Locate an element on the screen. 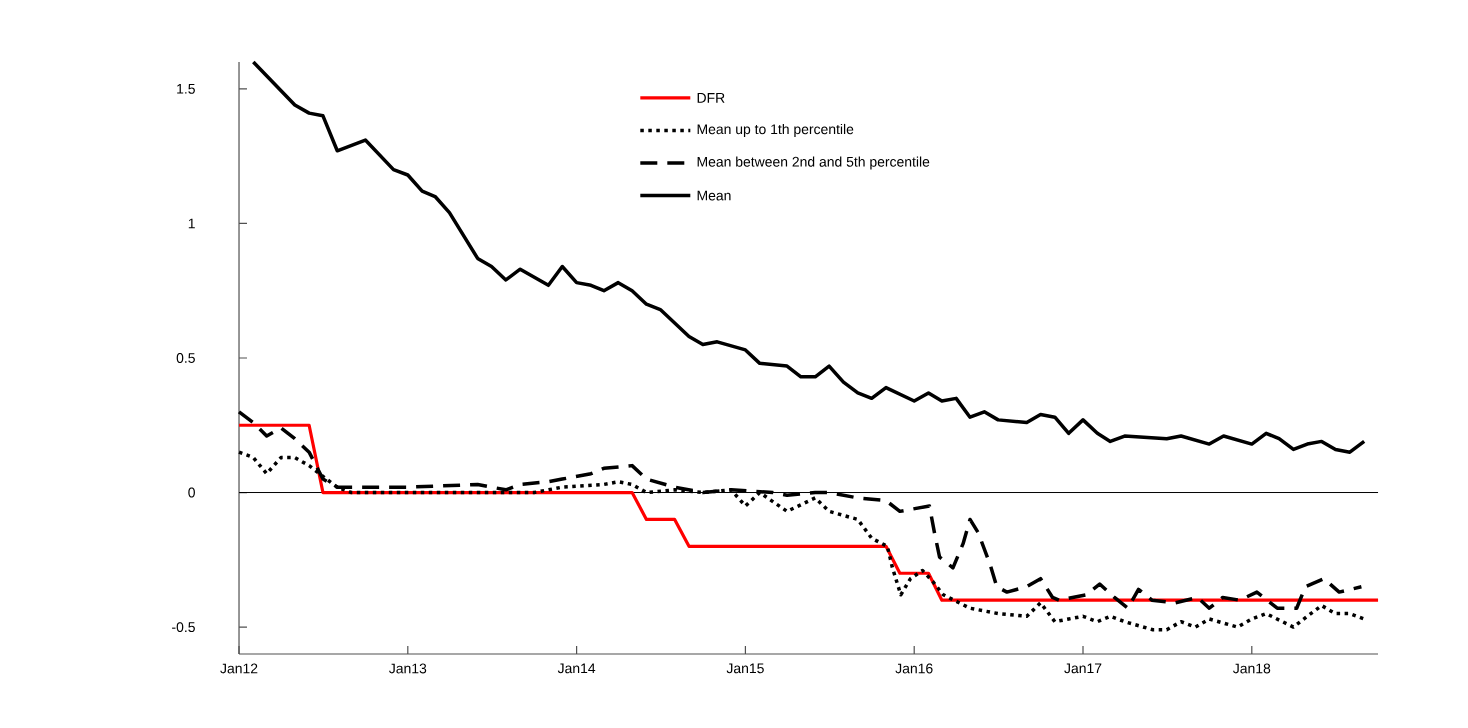 The height and width of the screenshot is (728, 1468). legend-label: Mean up to 1th percentile is located at coordinates (775, 130).